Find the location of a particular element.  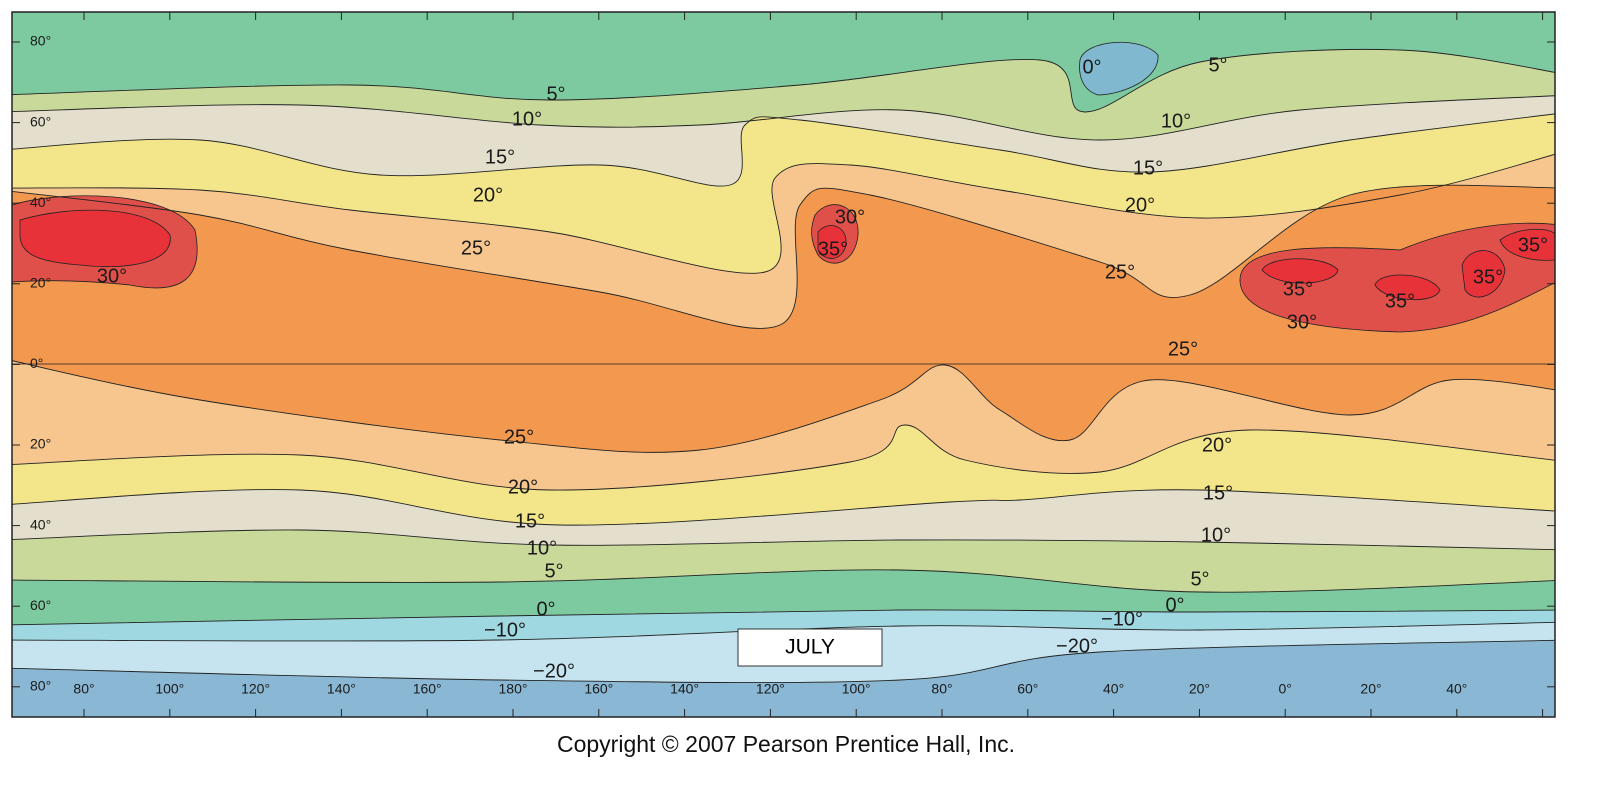

month-label: JULY is located at coordinates (810, 647).